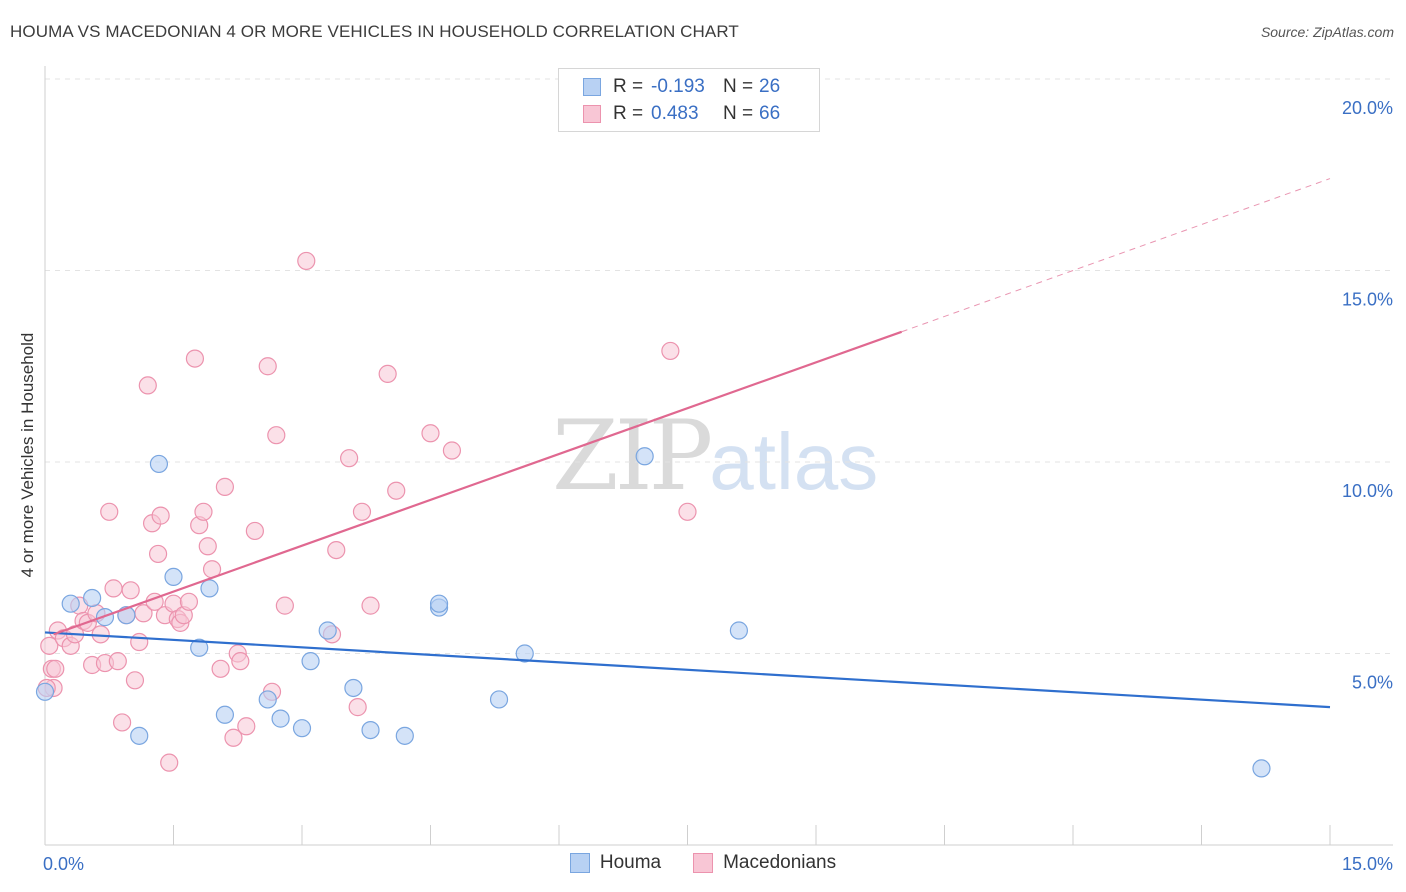 This screenshot has height=892, width=1406. Describe the element at coordinates (1367, 864) in the screenshot. I see `x-tick-label: 15.0%` at that location.